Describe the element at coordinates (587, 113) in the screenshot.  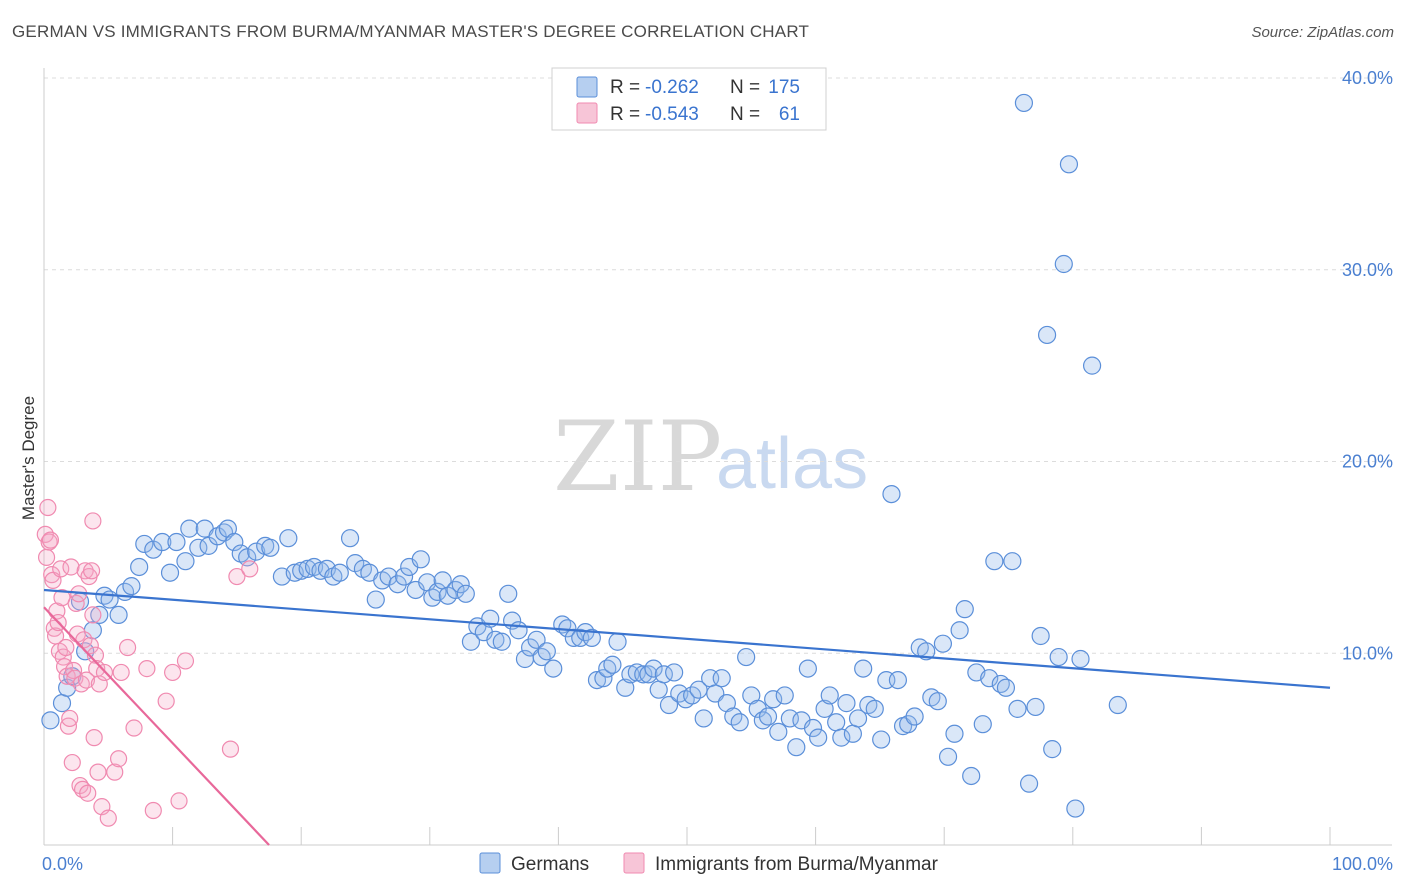
I see `legend-swatch-burma` at that location.